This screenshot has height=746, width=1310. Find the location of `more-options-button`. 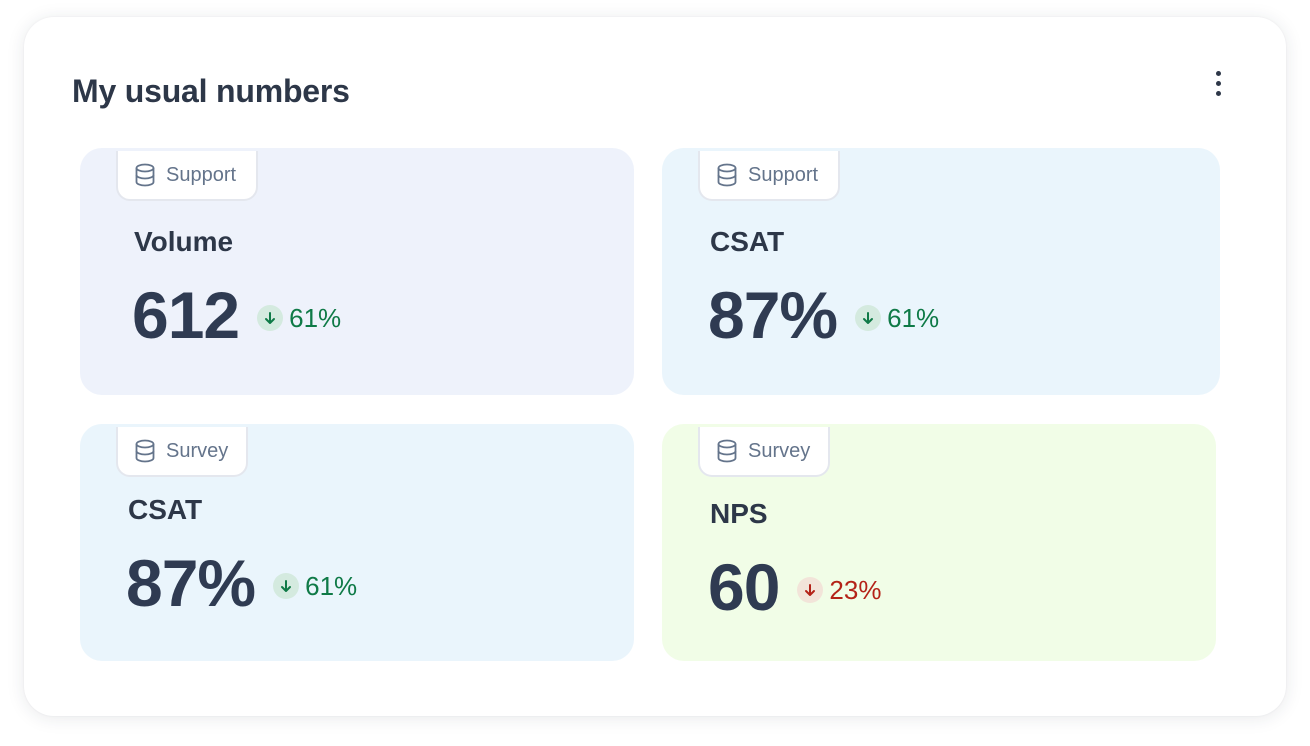

more-options-button is located at coordinates (1218, 83).